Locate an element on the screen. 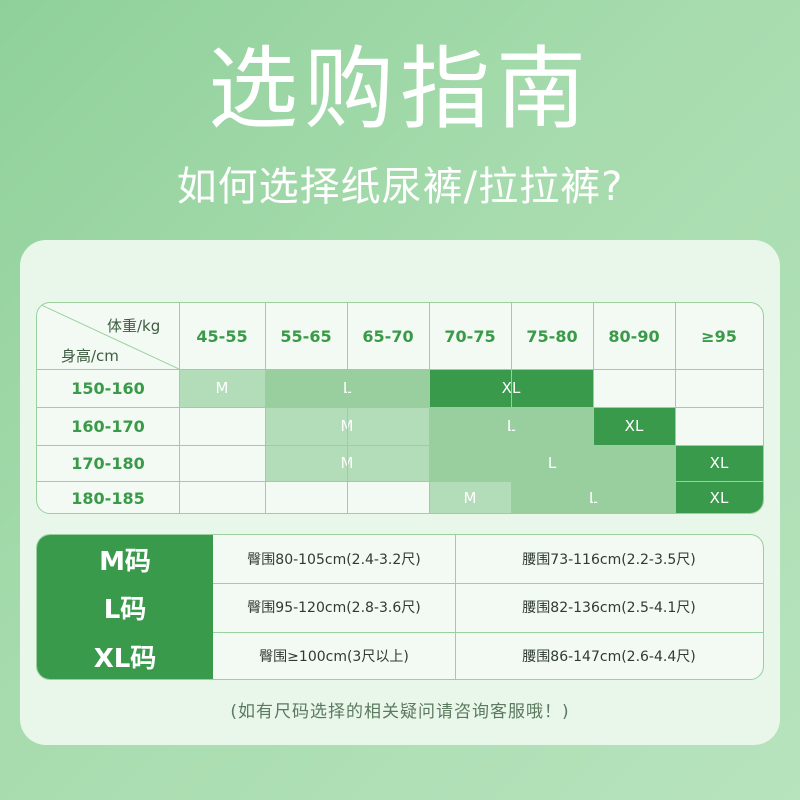  weight-header: 55-65 is located at coordinates (306, 336).